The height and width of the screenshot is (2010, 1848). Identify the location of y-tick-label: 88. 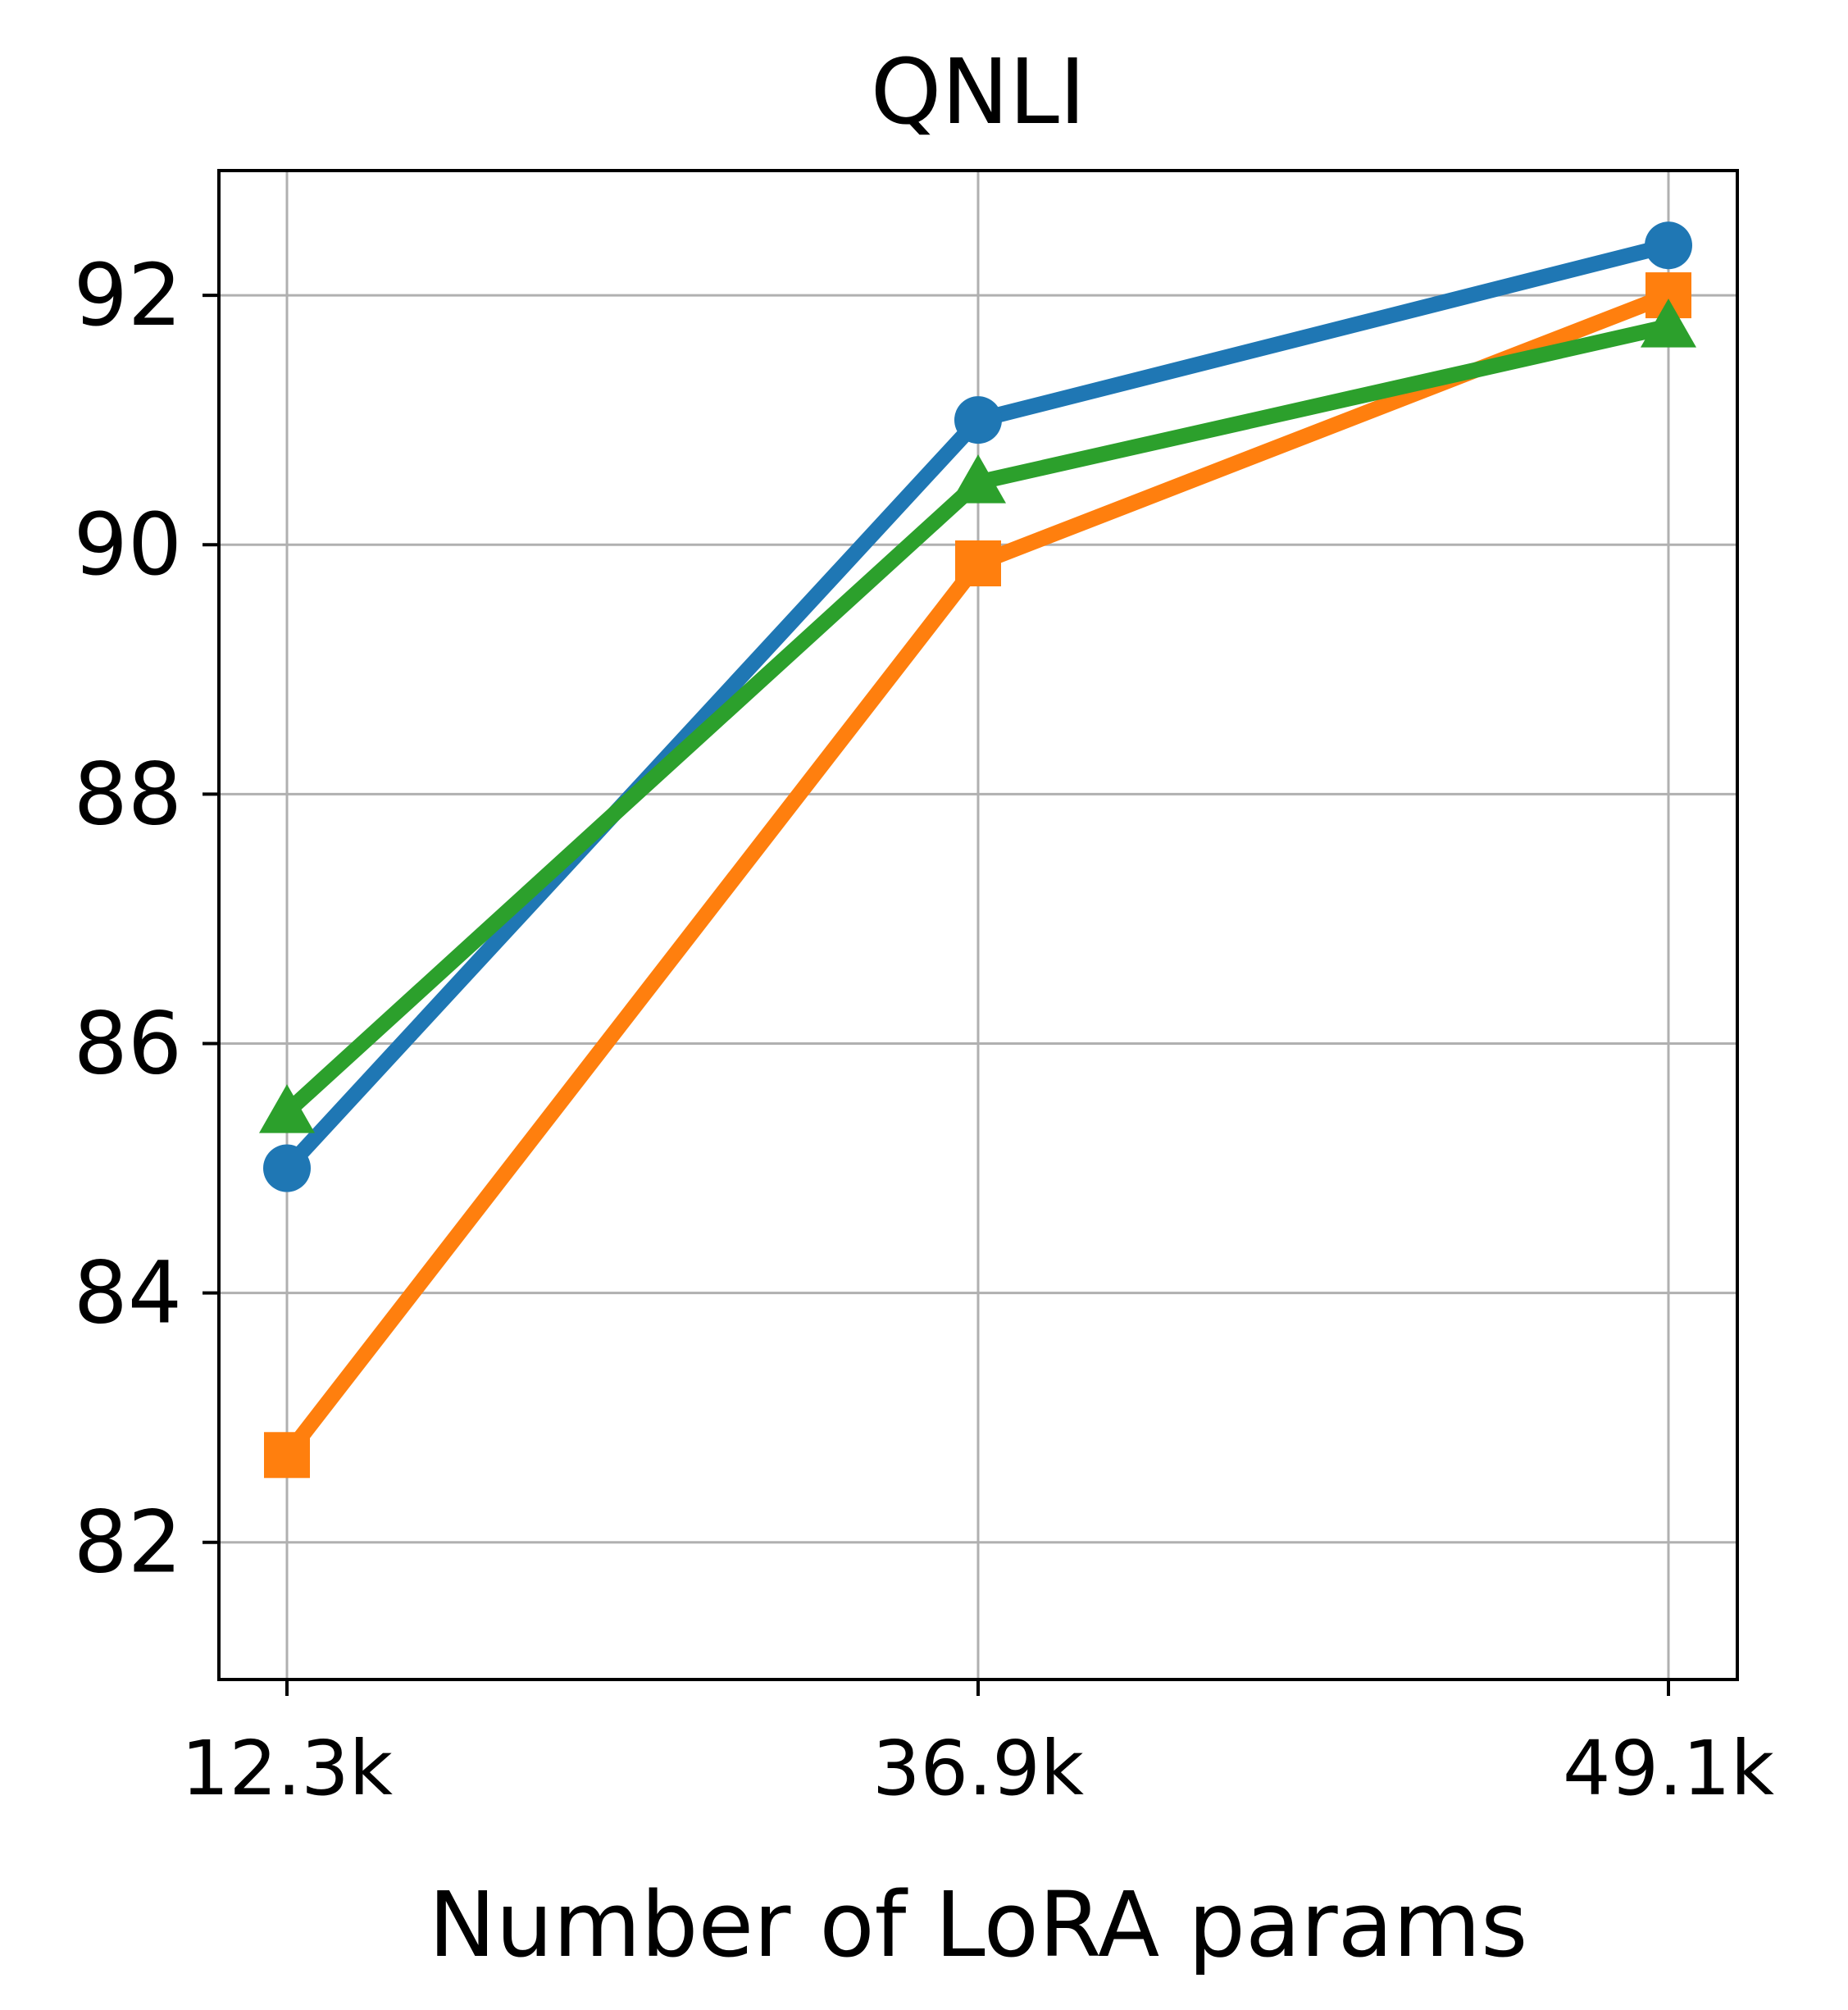
(128, 794).